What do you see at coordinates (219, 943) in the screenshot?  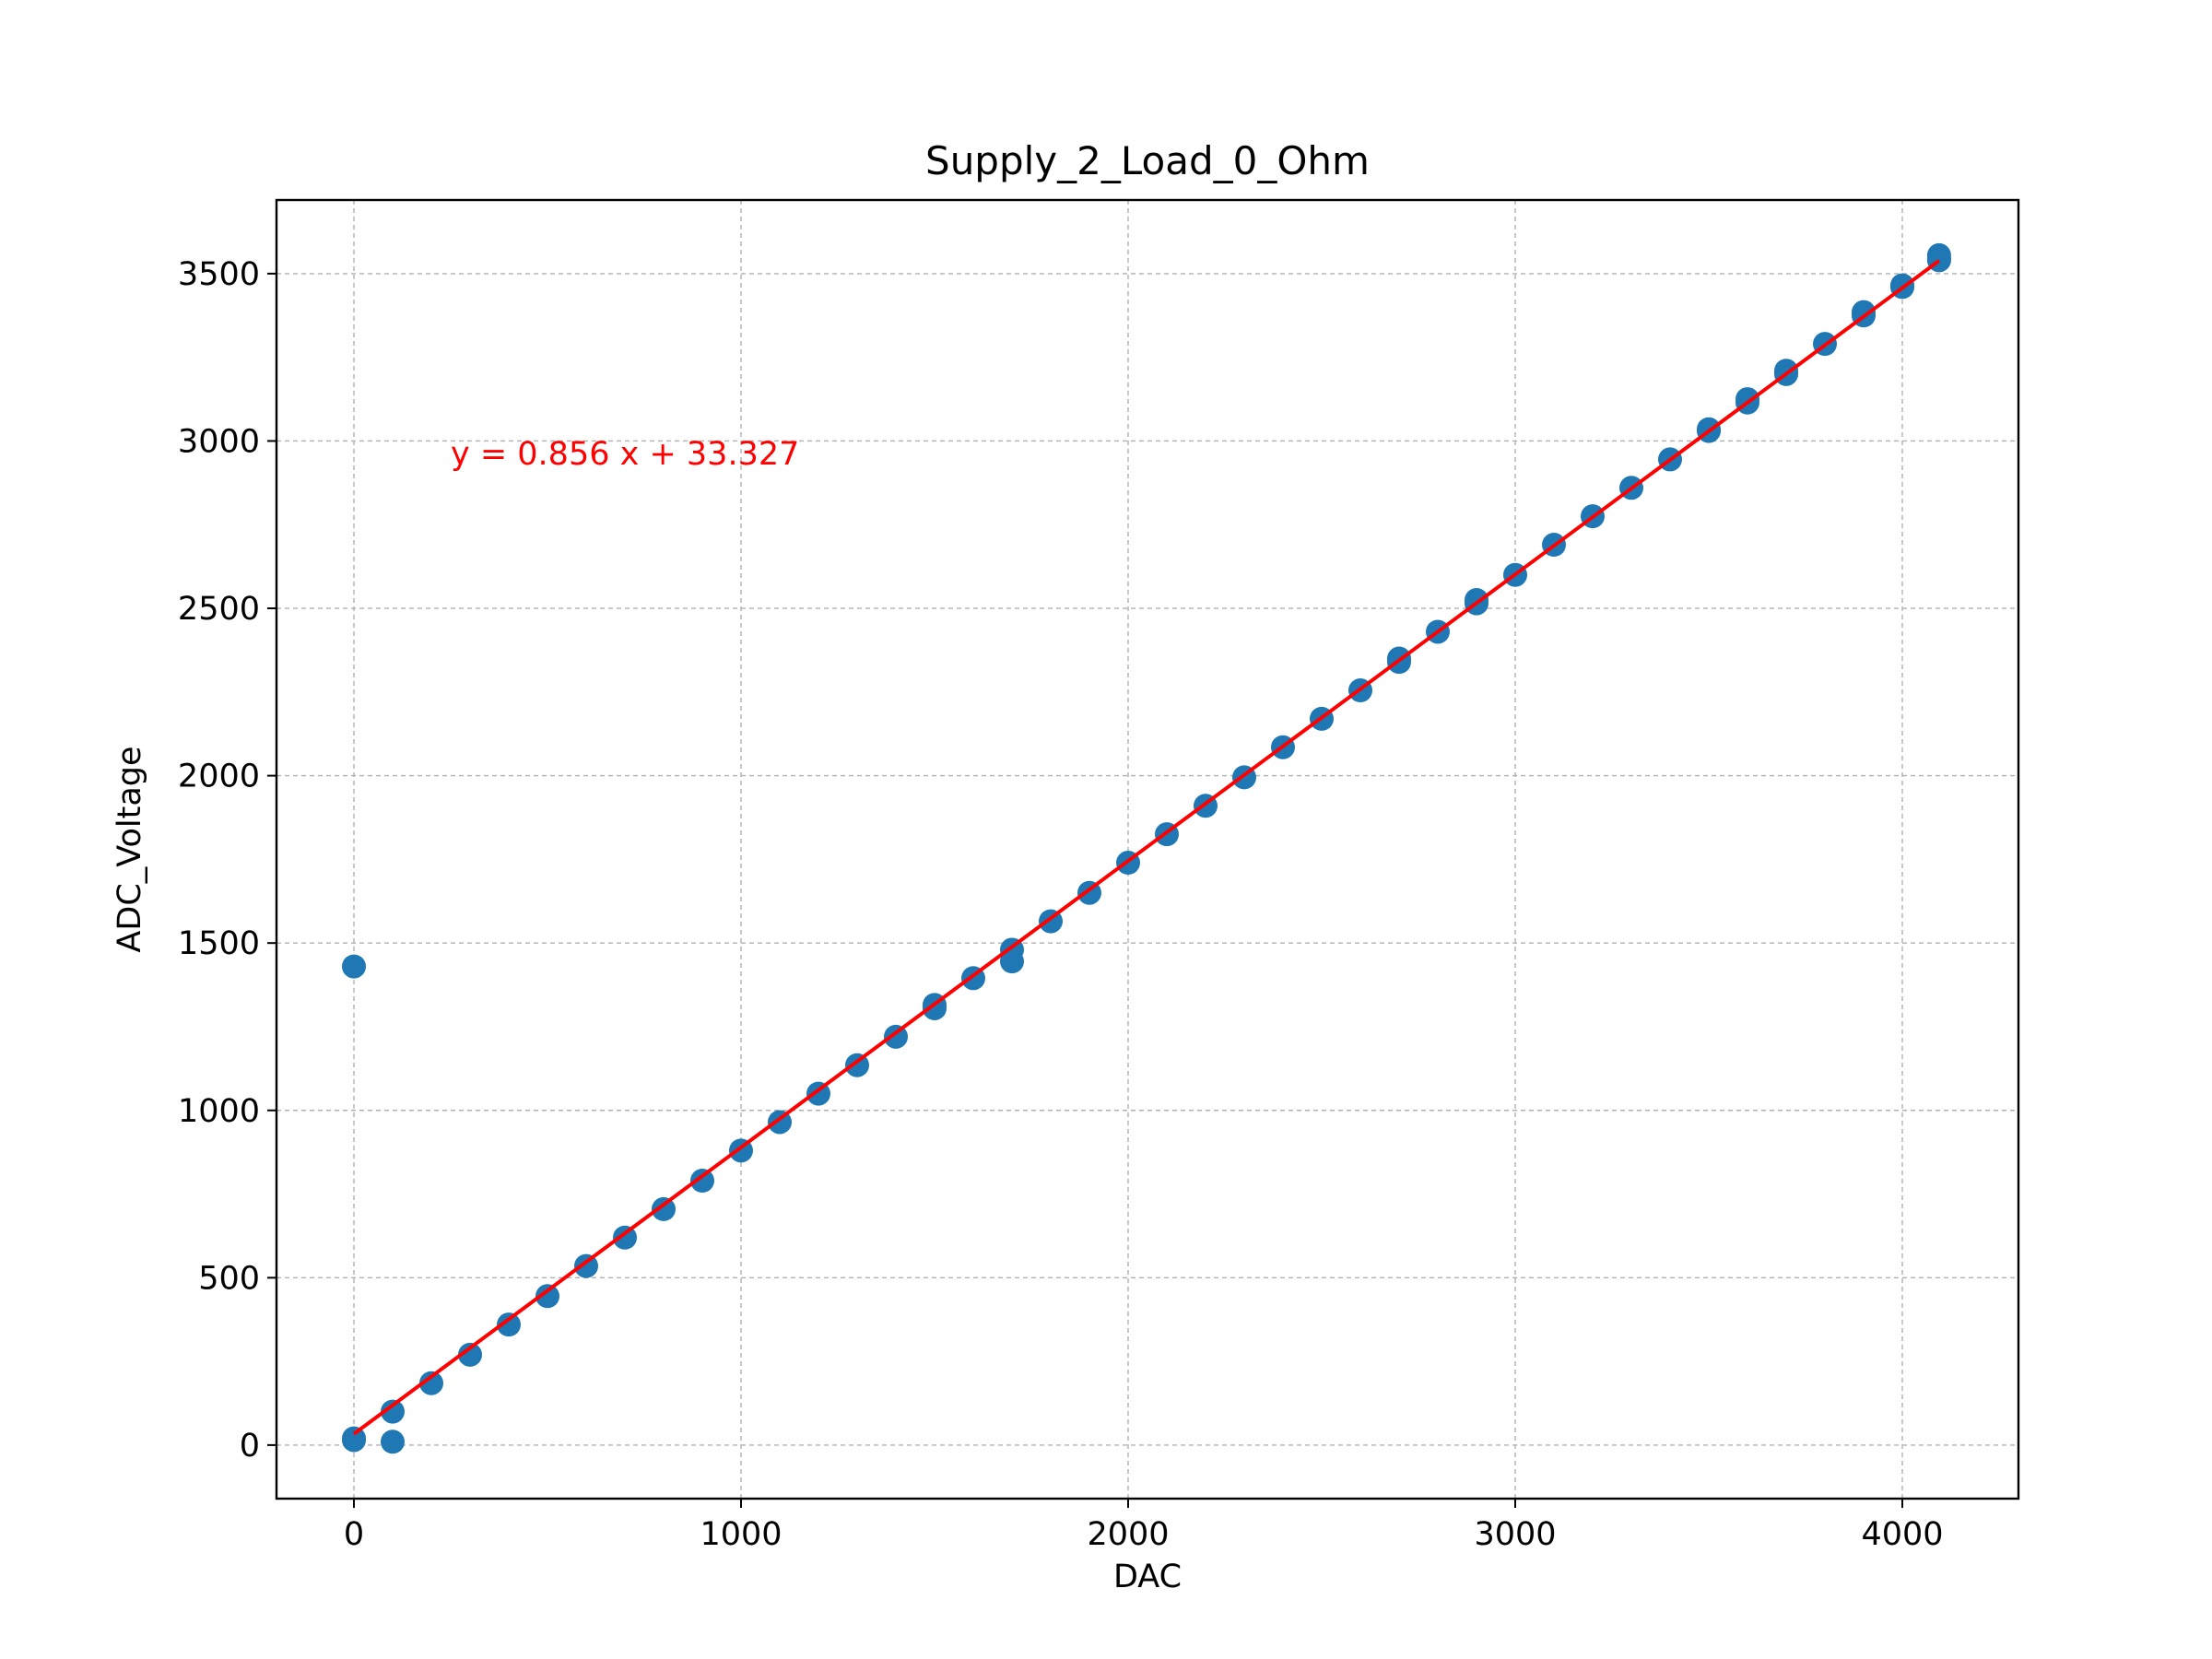 I see `y-tick-label: 1500` at bounding box center [219, 943].